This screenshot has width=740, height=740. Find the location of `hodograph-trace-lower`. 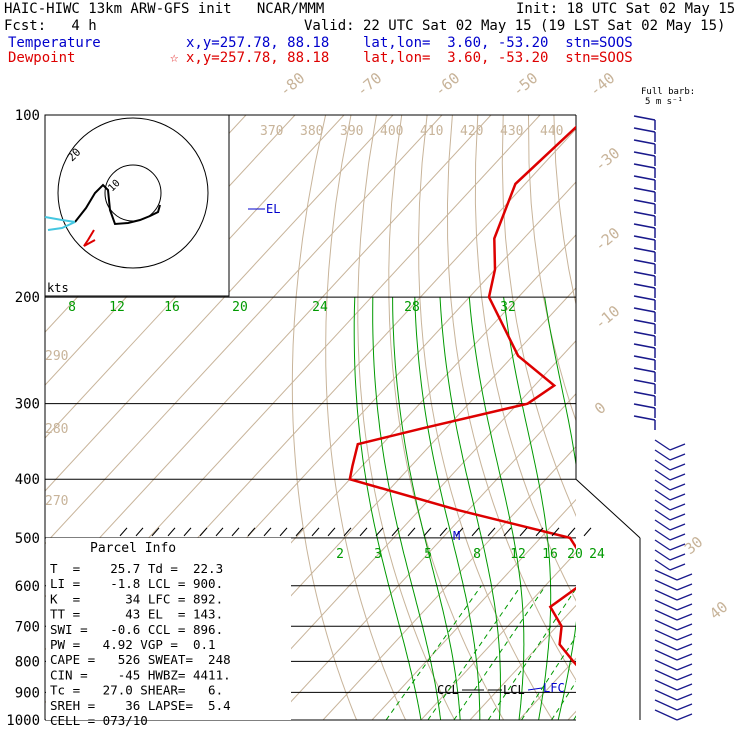

hodograph-trace-lower is located at coordinates (89, 238).